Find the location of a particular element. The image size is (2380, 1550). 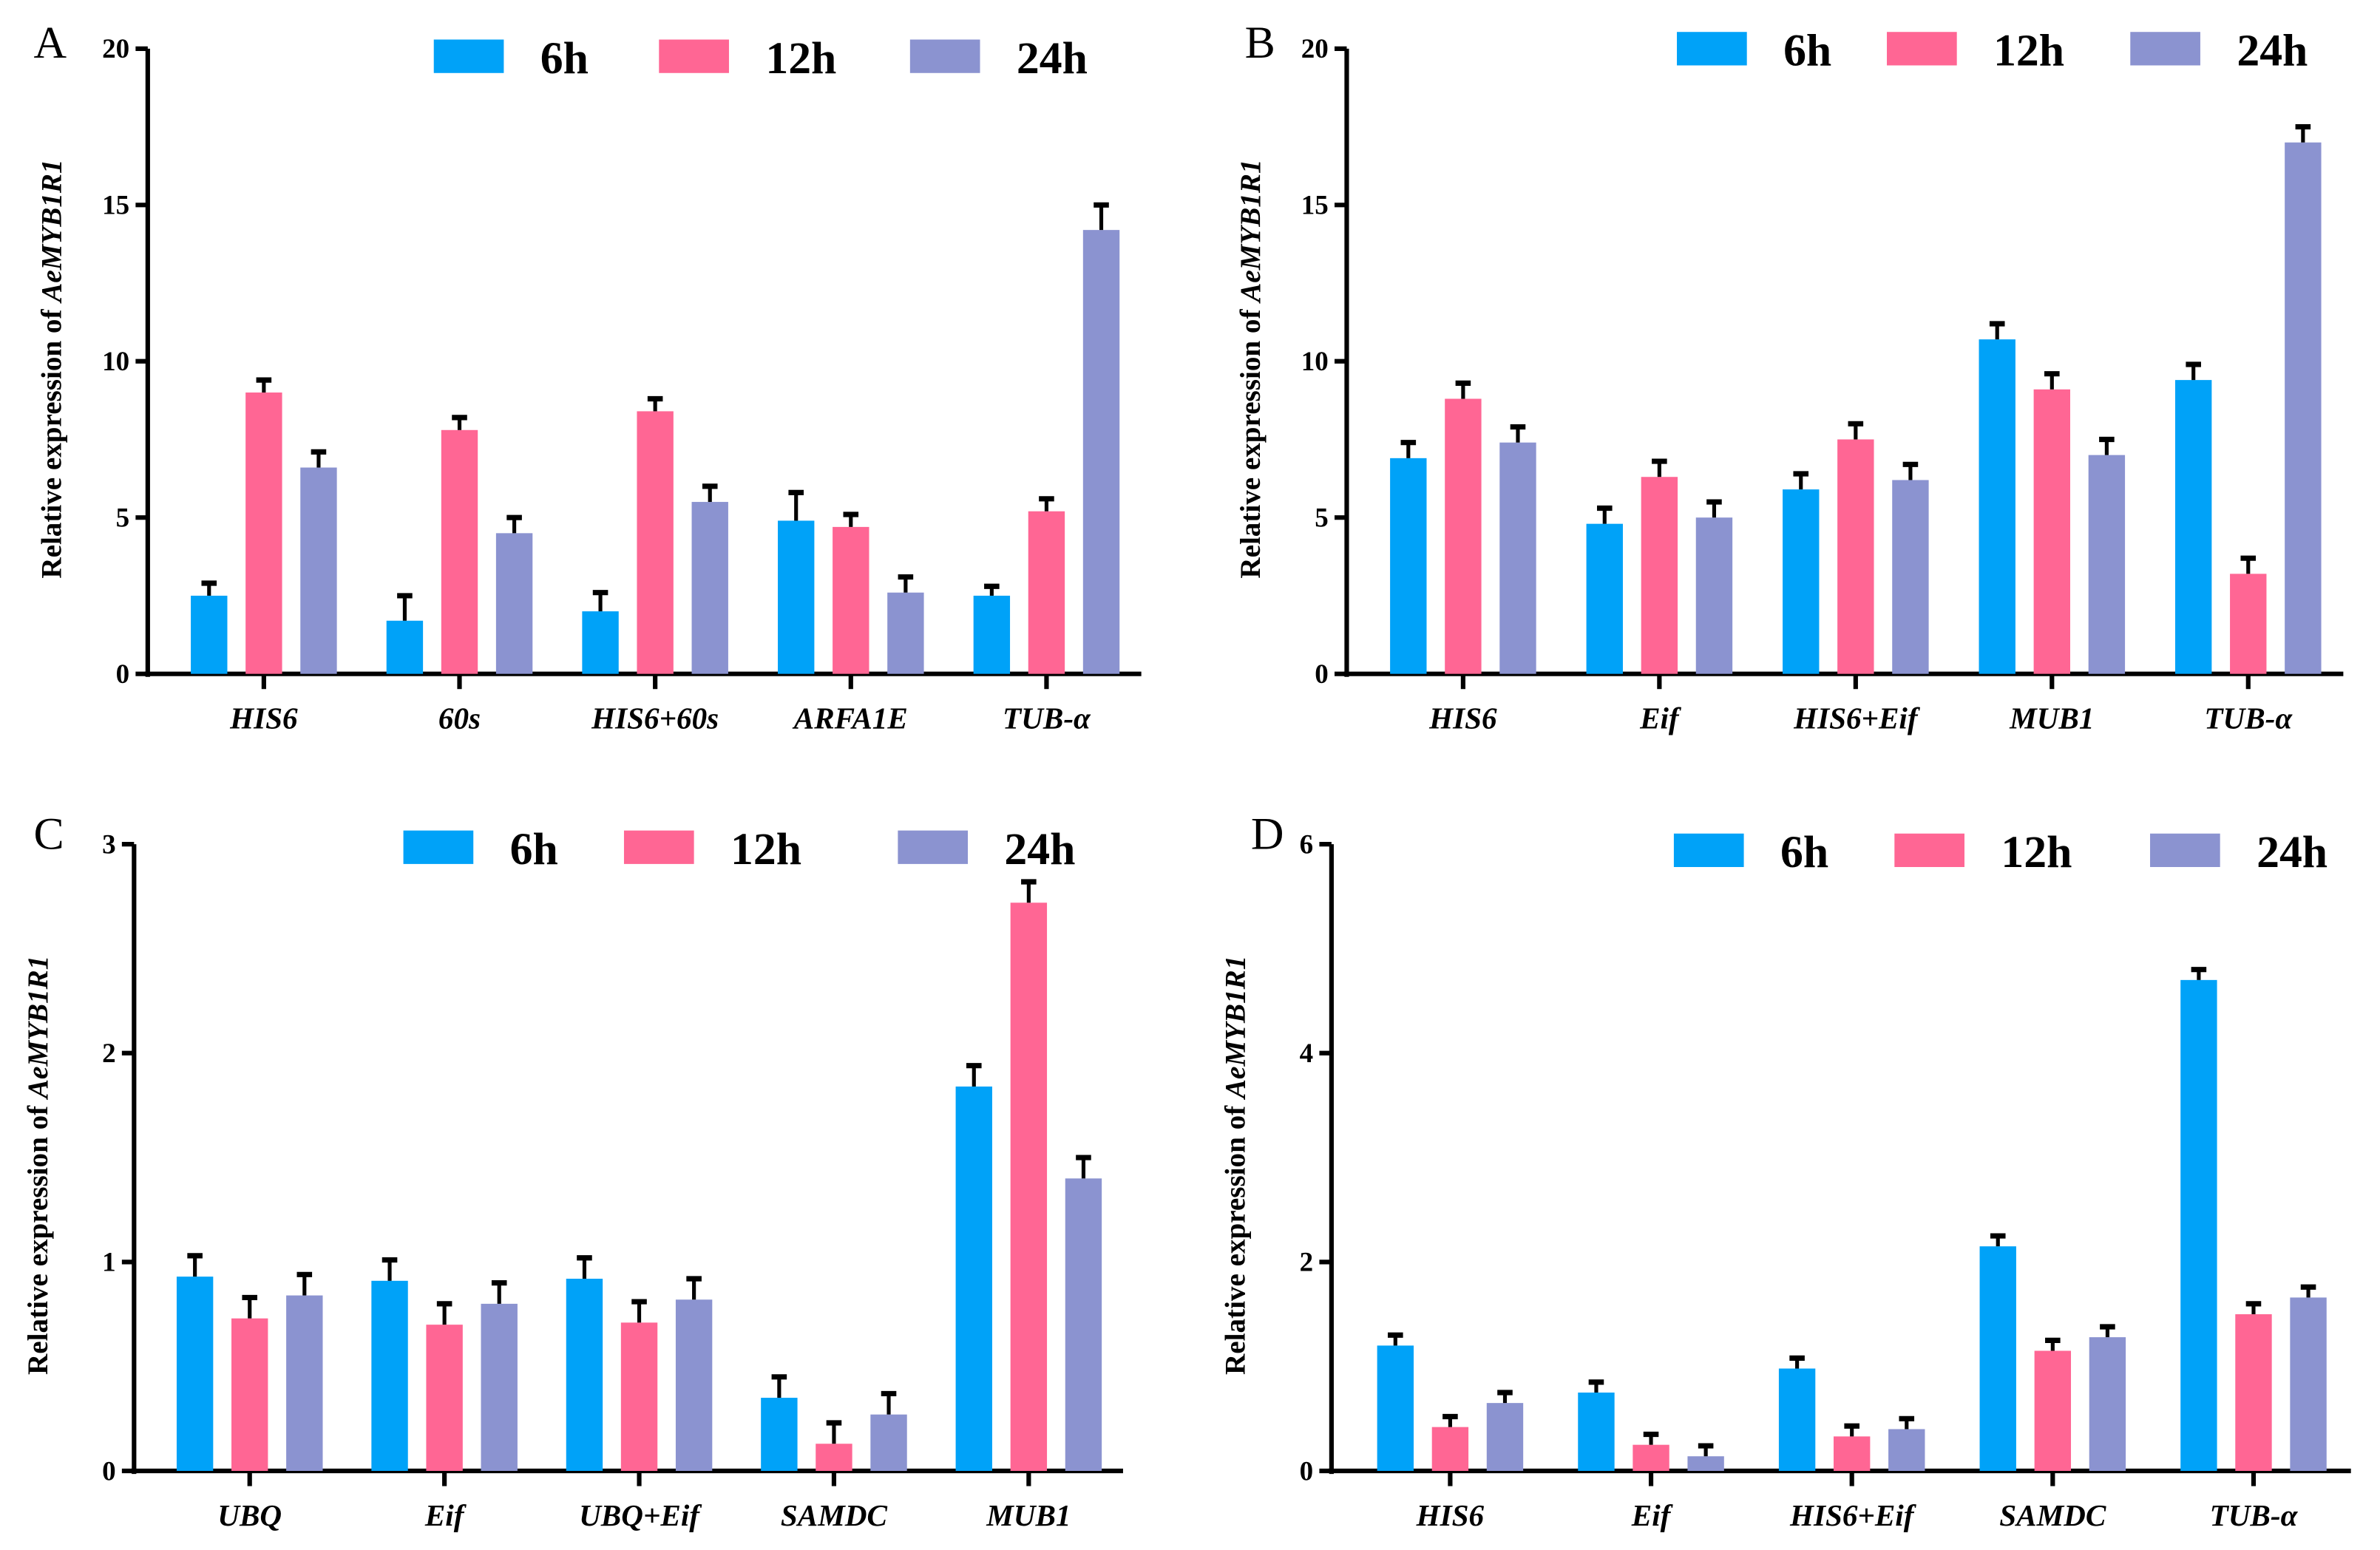

bar-12h-SAMDC is located at coordinates (2053, 1410).